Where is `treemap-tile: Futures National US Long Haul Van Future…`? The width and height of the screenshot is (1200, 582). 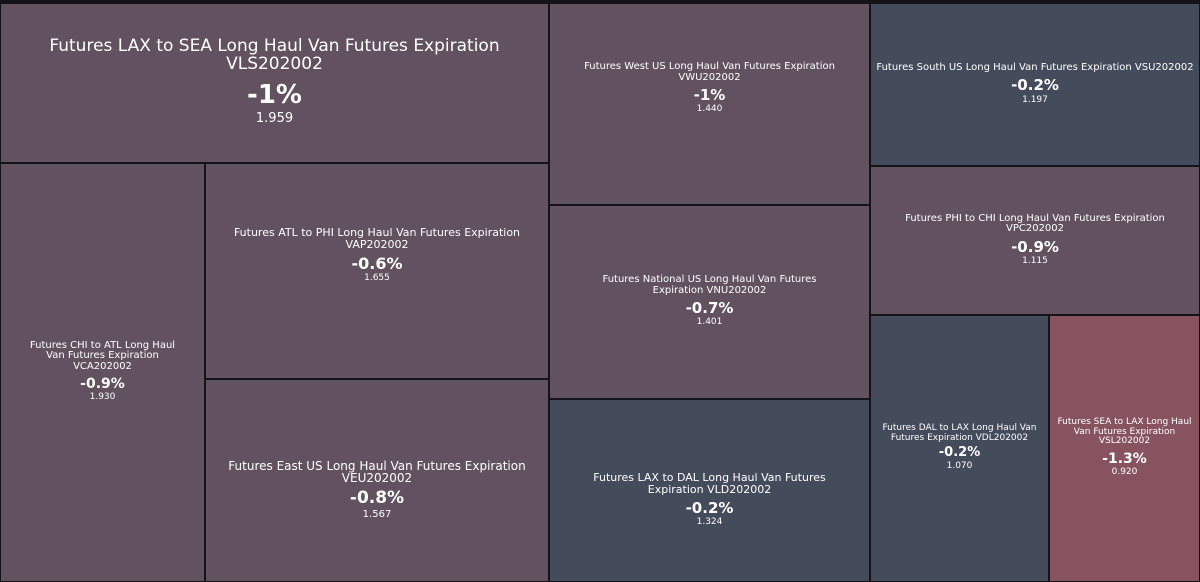
treemap-tile: Futures National US Long Haul Van Future… is located at coordinates (709, 302).